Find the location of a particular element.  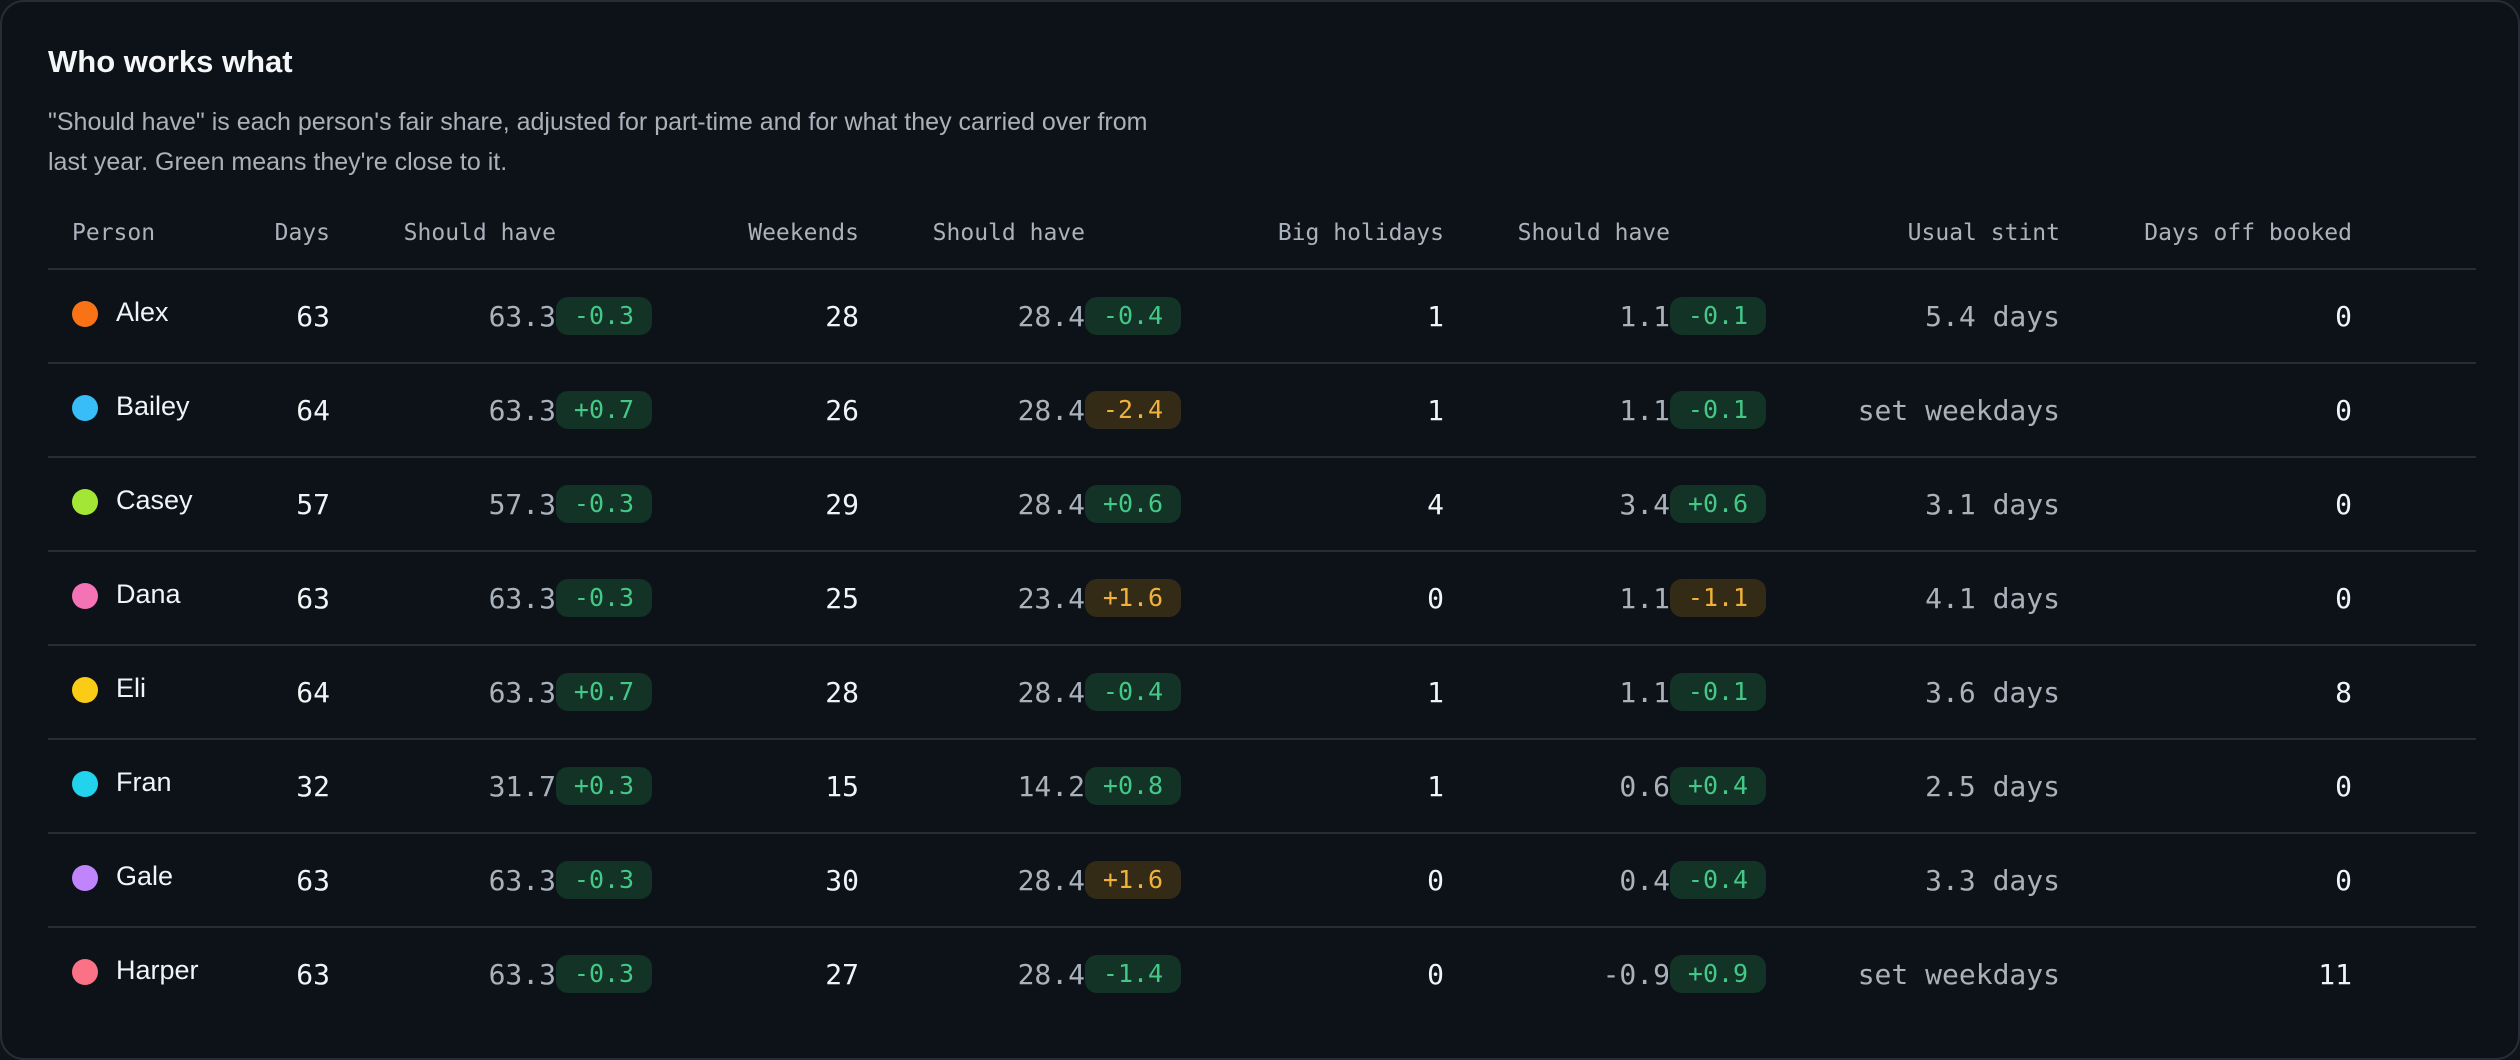

holidays-delta-cell: +0.4 is located at coordinates (1718, 786).